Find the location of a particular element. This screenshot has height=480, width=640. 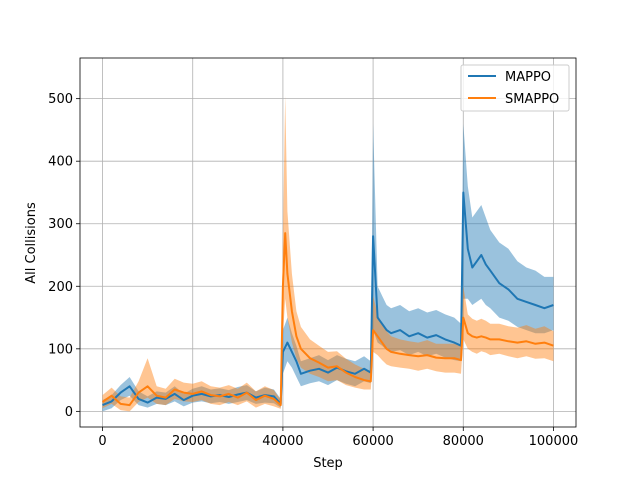

y-tick-label: 400 is located at coordinates (60, 162).